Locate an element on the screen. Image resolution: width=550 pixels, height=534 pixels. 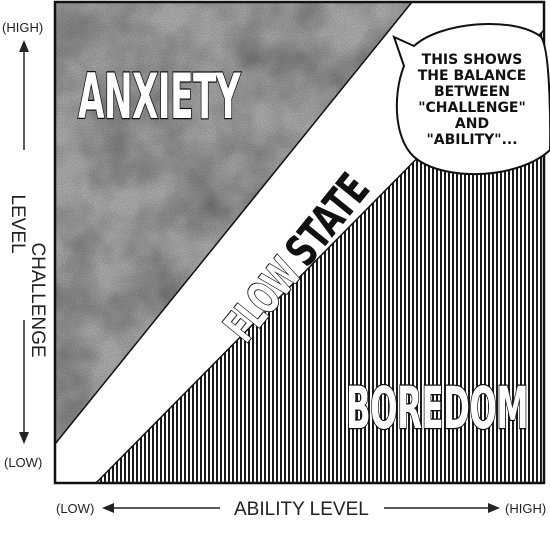
bubble-line-4: "CHALLENGE" is located at coordinates (472, 108).